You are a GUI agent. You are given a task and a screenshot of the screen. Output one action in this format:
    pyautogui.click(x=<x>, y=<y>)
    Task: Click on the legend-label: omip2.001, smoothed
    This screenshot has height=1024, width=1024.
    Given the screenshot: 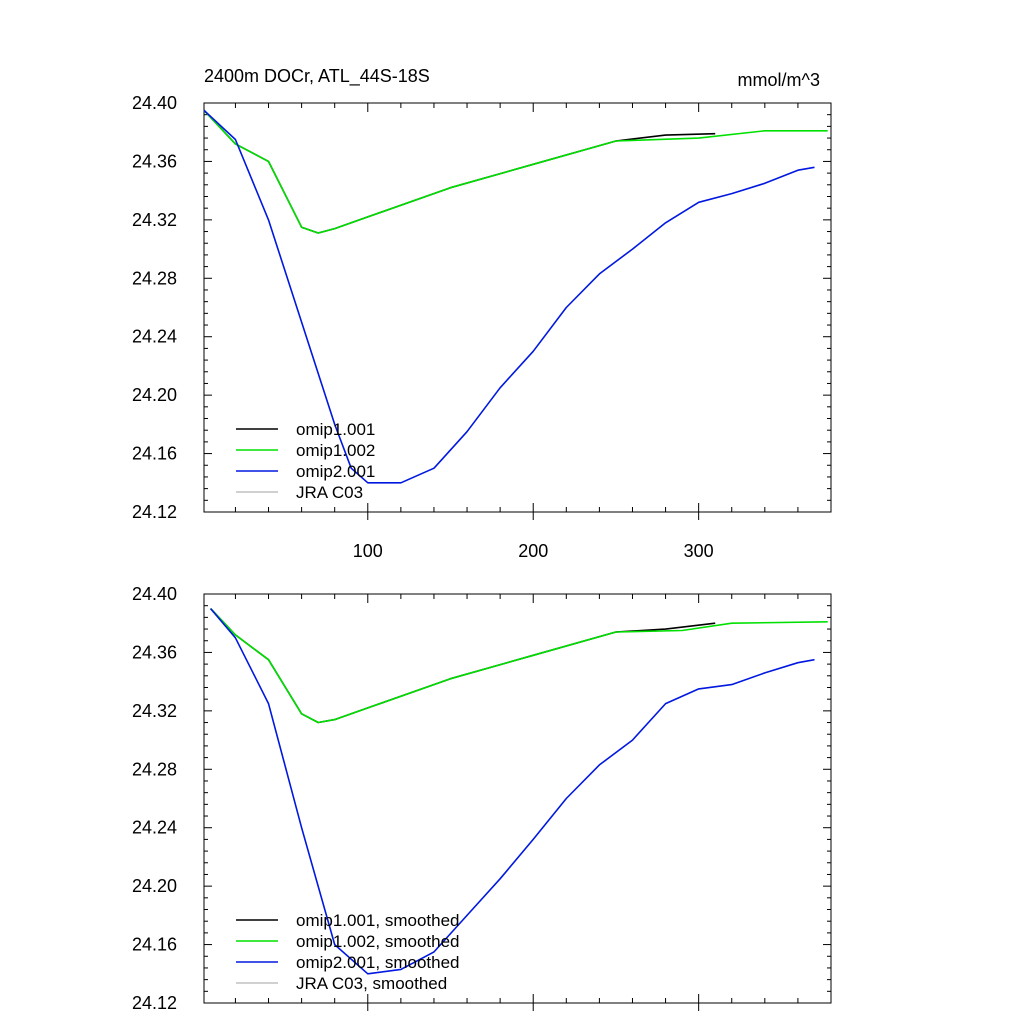 What is the action you would take?
    pyautogui.click(x=378, y=962)
    